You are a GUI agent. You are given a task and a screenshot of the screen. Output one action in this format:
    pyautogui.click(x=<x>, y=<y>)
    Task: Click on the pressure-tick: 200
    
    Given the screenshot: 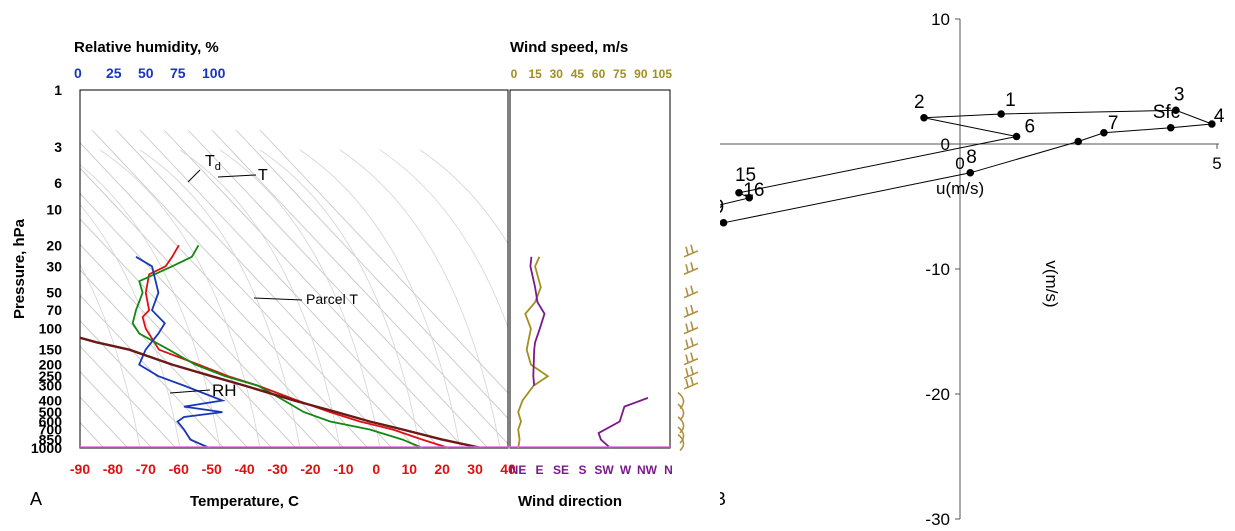 What is the action you would take?
    pyautogui.click(x=51, y=365)
    